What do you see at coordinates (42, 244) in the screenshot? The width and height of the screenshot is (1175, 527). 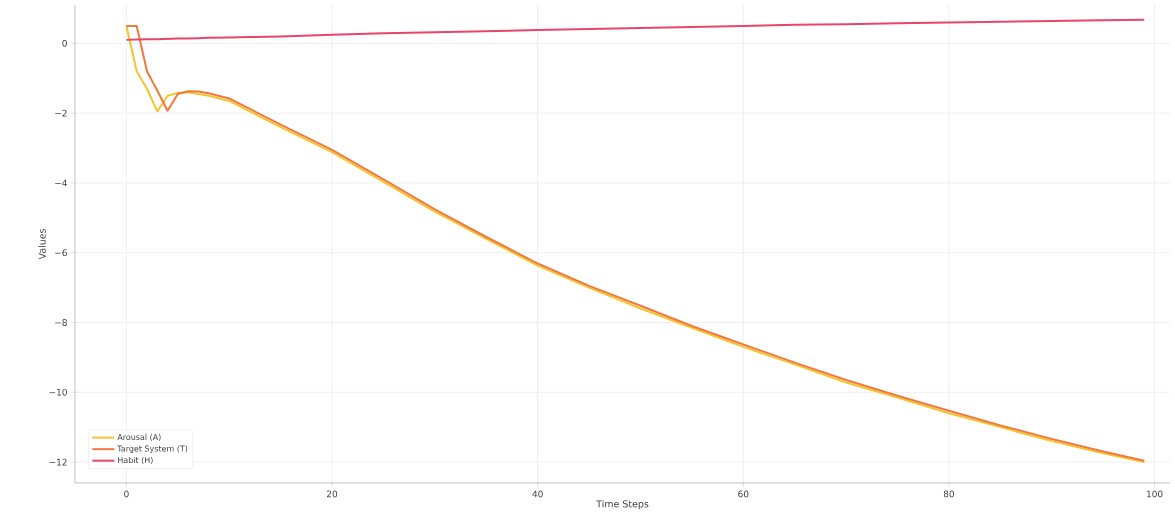 I see `y-axis-title: Values` at bounding box center [42, 244].